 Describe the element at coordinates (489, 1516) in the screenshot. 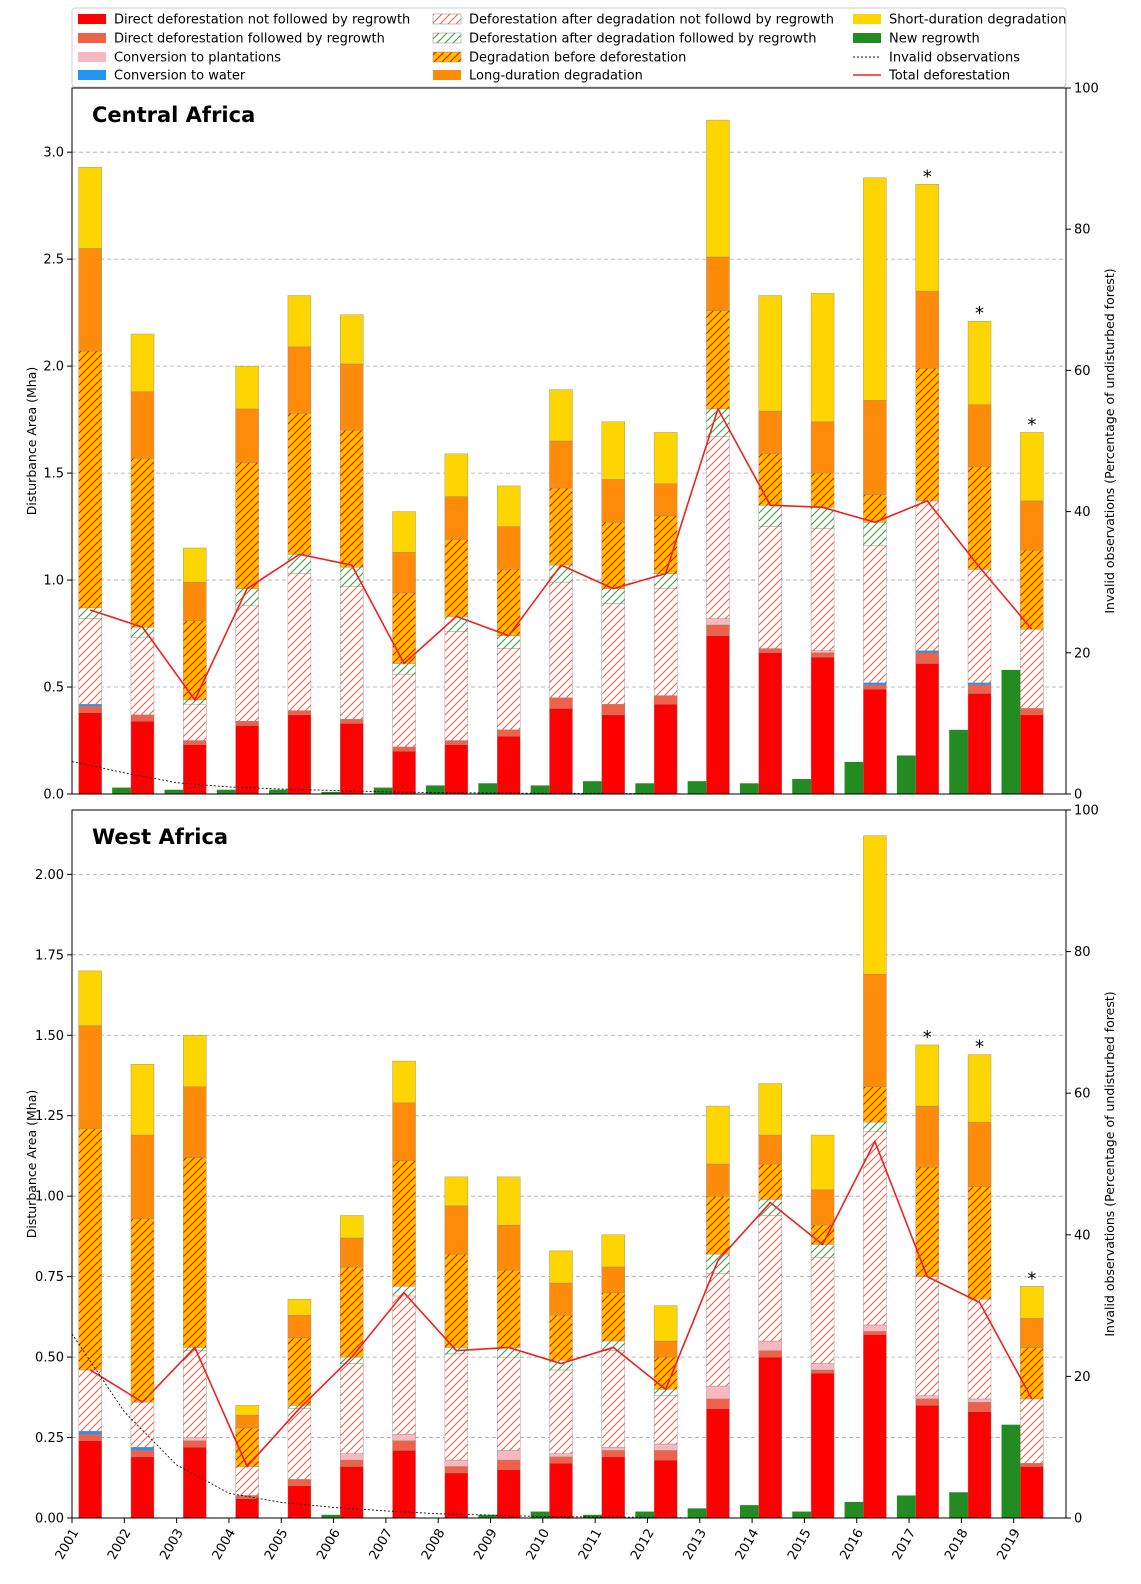

I see `bar-new-regrowth-2008` at that location.